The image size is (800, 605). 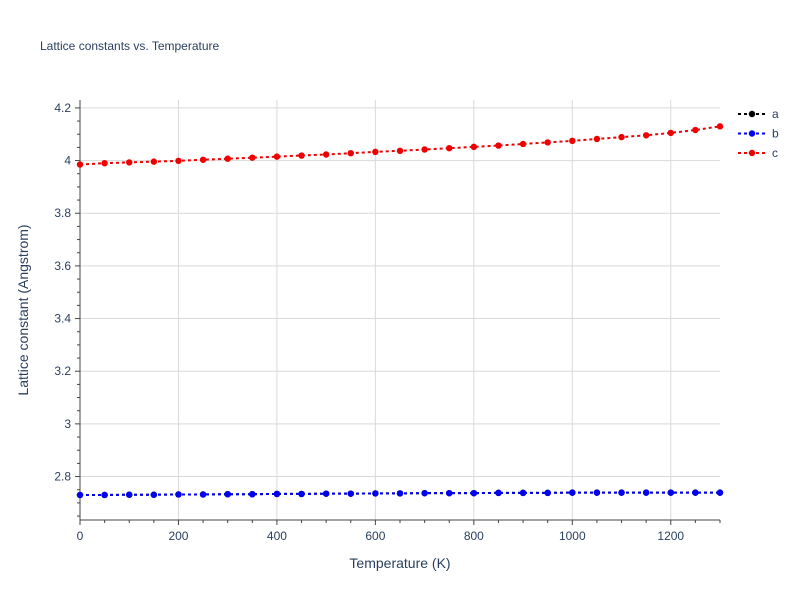 What do you see at coordinates (572, 536) in the screenshot?
I see `x-tick-label: 1000` at bounding box center [572, 536].